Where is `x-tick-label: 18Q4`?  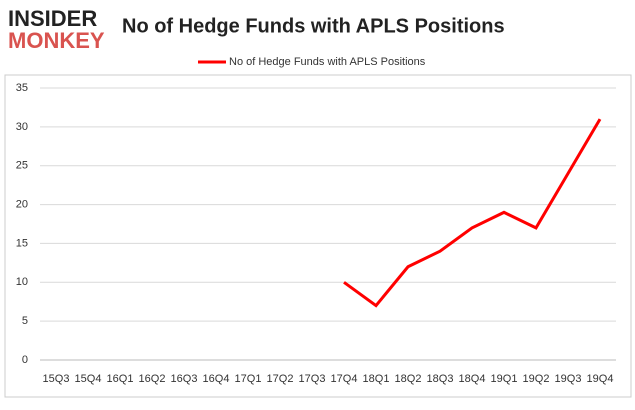
x-tick-label: 18Q4 is located at coordinates (472, 379).